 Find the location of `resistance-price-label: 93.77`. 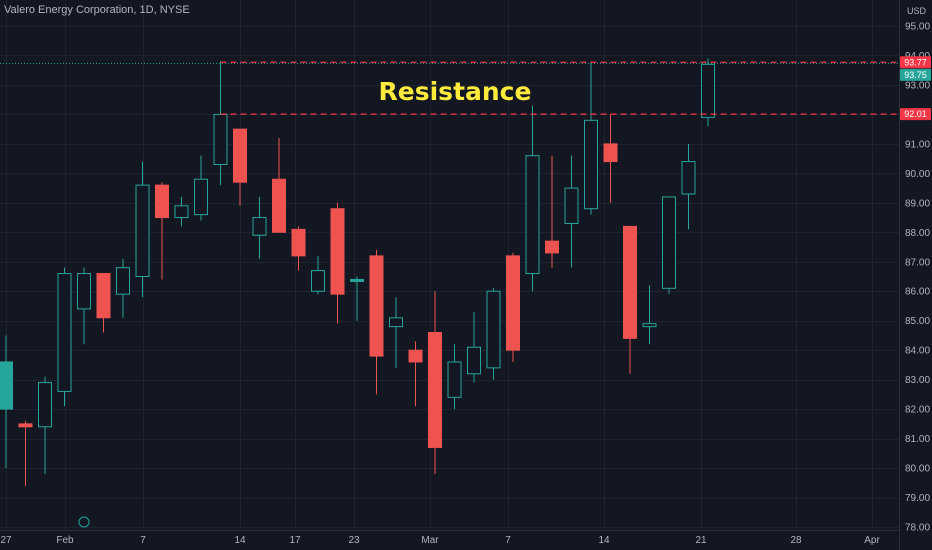

resistance-price-label: 93.77 is located at coordinates (915, 62).